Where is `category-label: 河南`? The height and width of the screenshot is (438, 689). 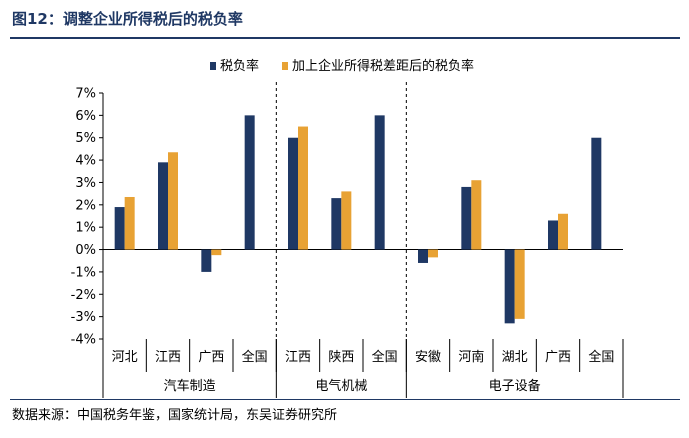 category-label: 河南 is located at coordinates (471, 357).